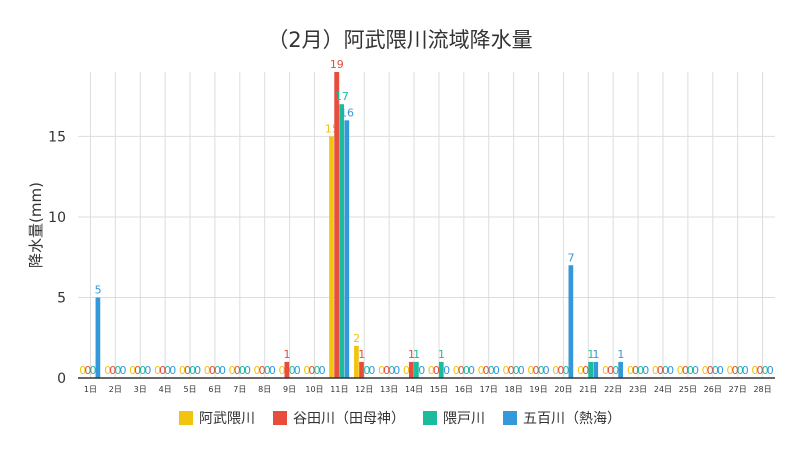  Describe the element at coordinates (638, 389) in the screenshot. I see `x-tick-label: 23日` at that location.